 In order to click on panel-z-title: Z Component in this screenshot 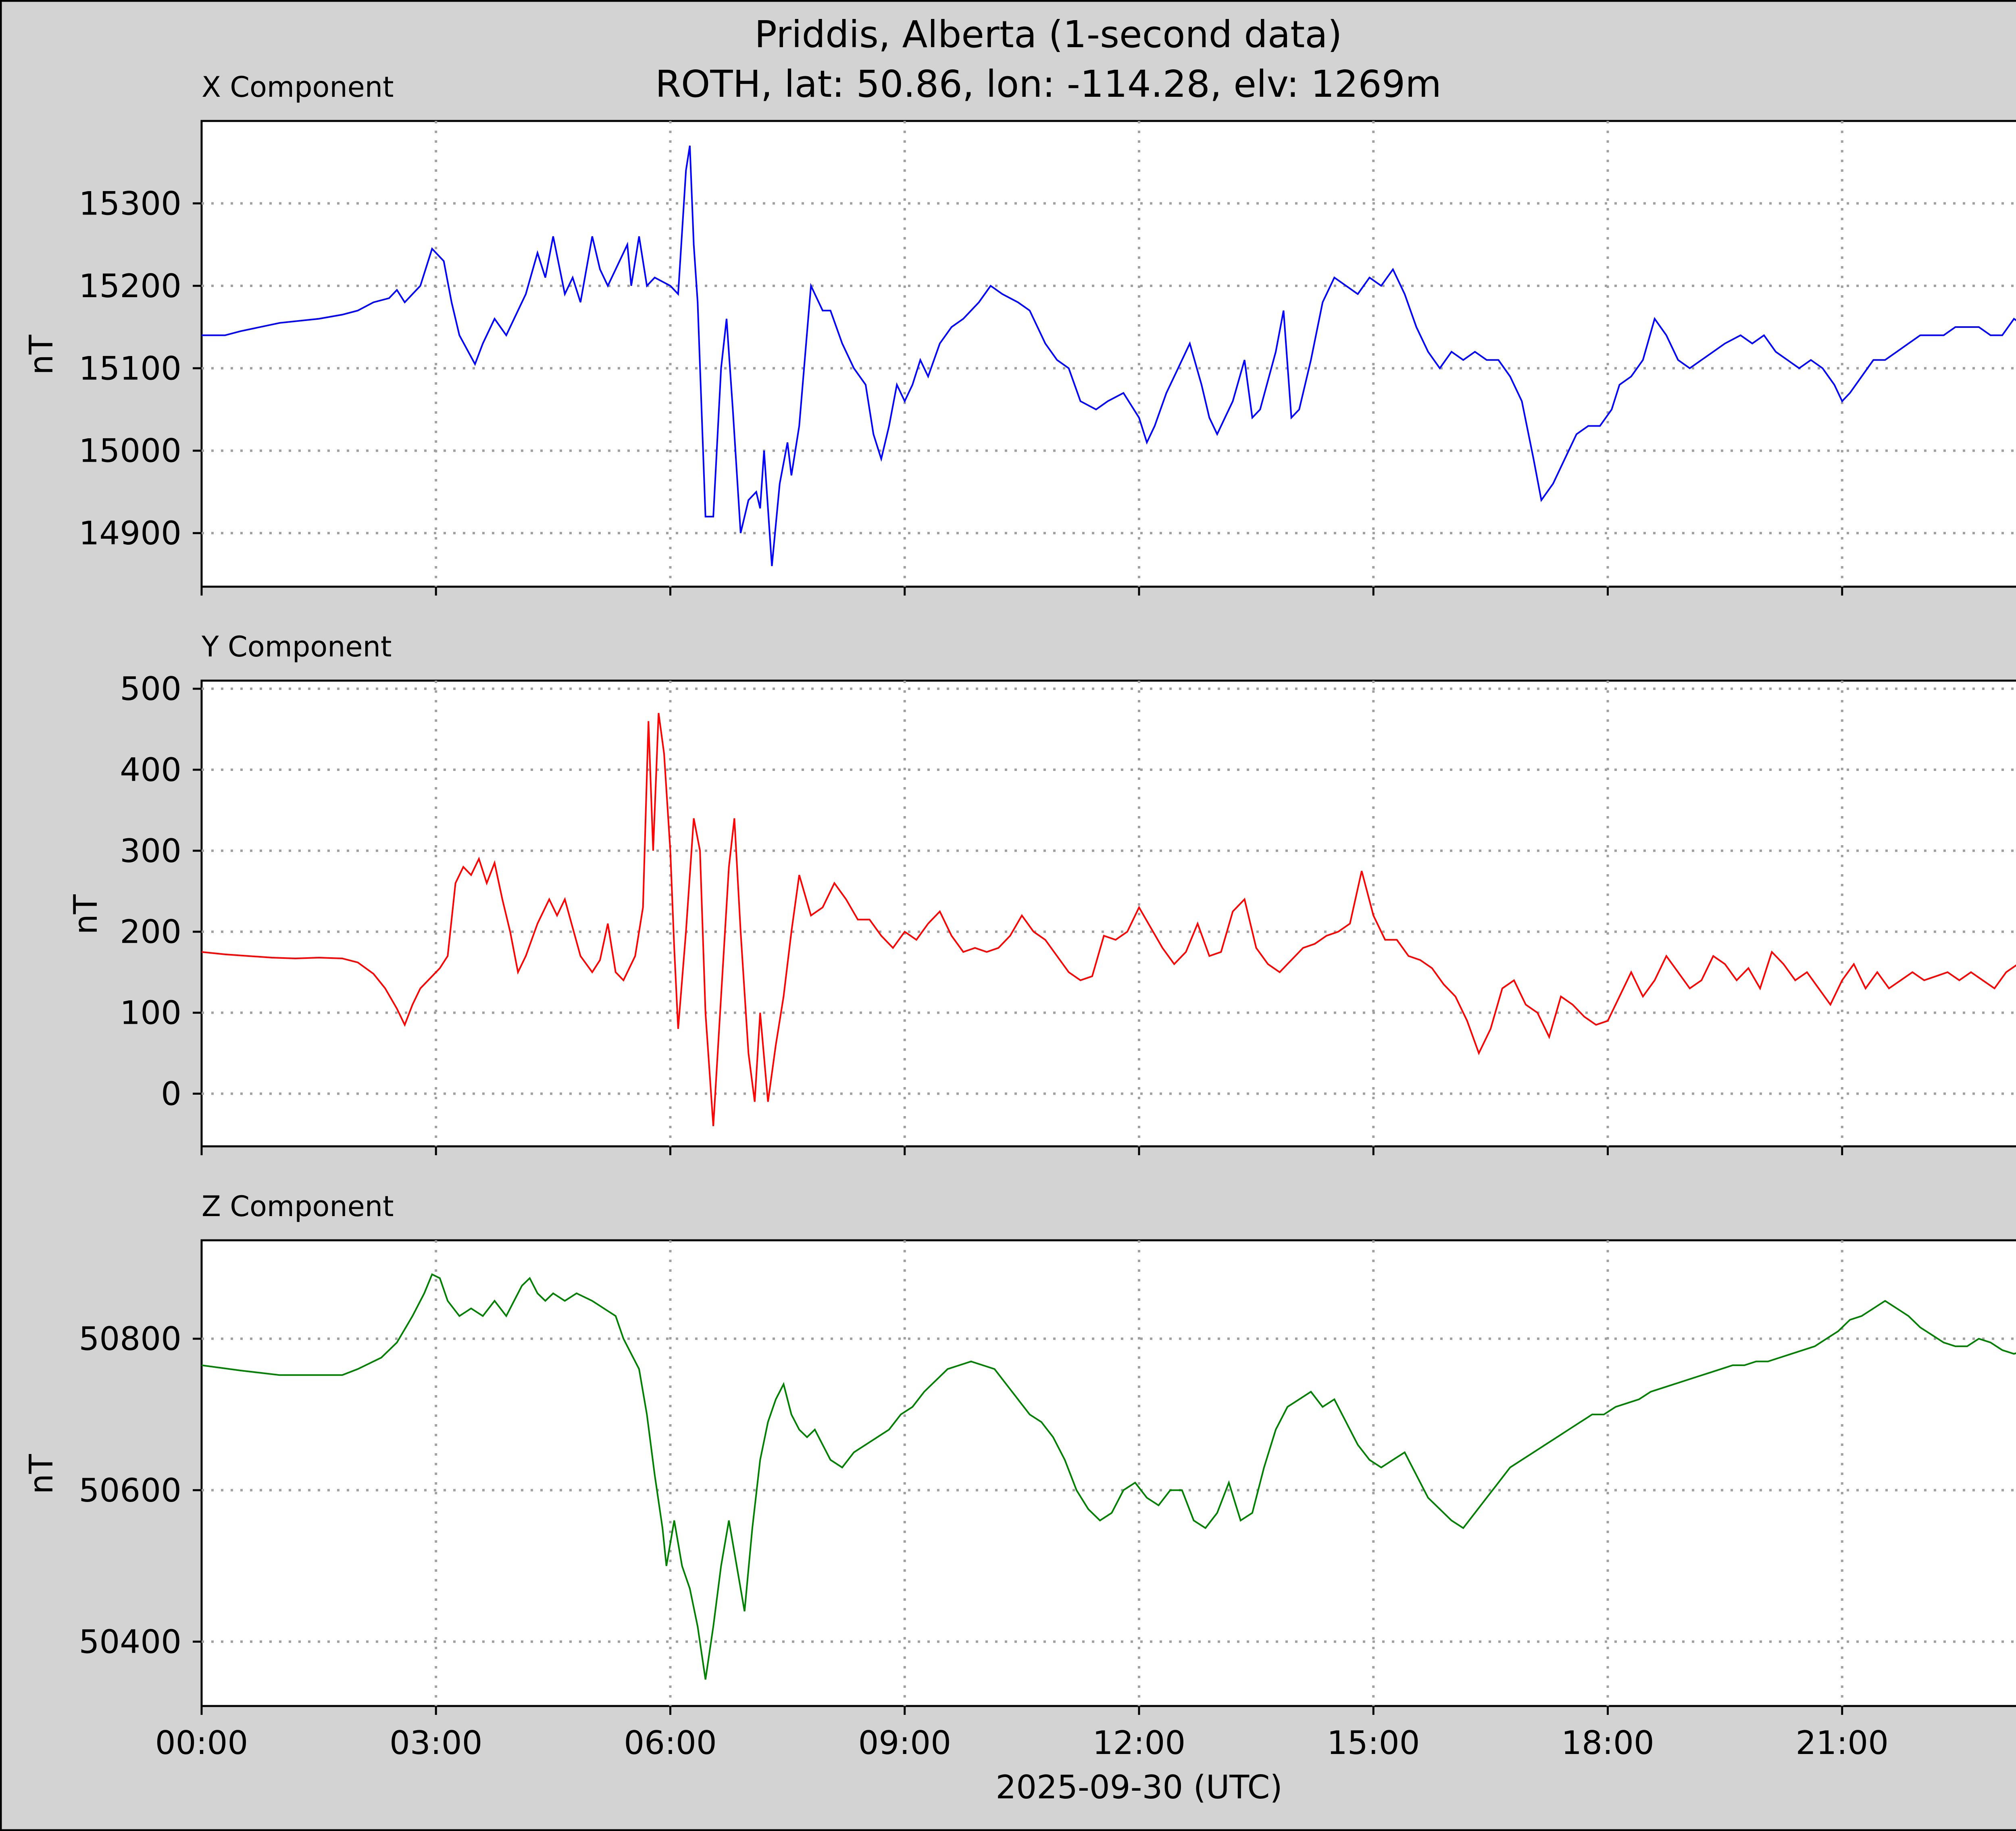, I will do `click(298, 1206)`.